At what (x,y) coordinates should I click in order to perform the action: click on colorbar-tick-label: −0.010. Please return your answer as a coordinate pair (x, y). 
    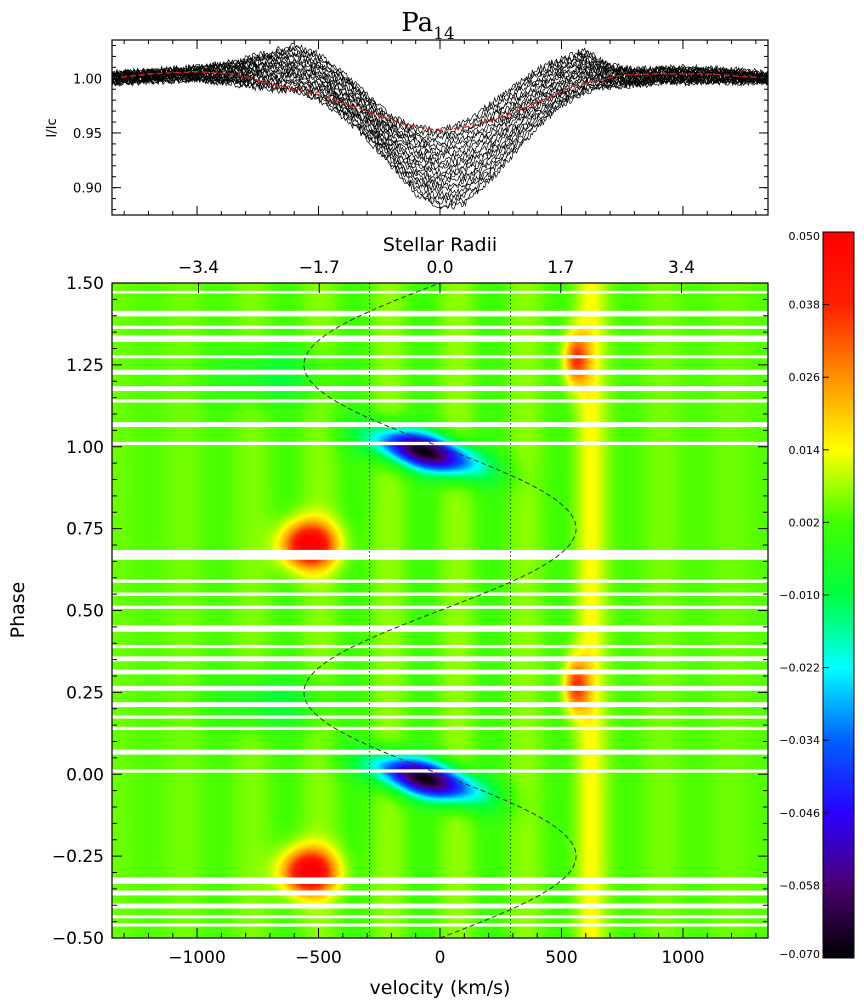
    Looking at the image, I should click on (799, 595).